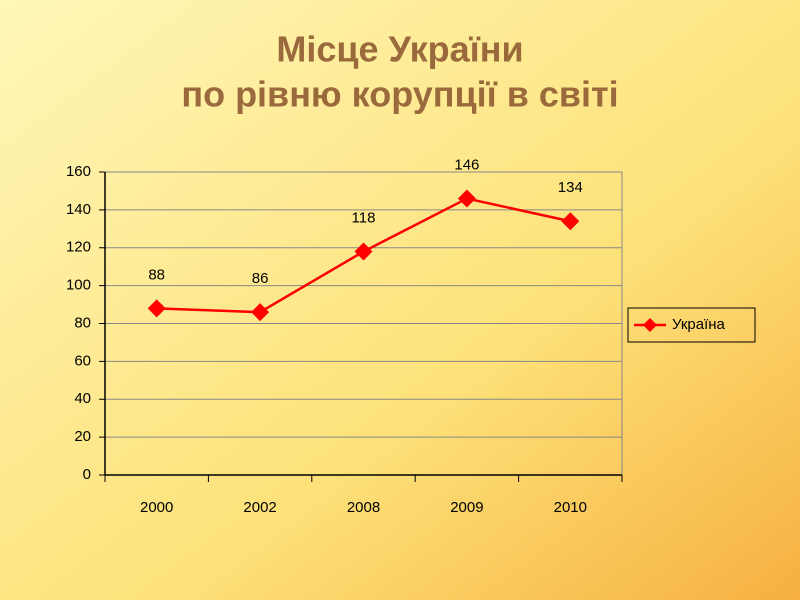 The width and height of the screenshot is (800, 600). Describe the element at coordinates (156, 274) in the screenshot. I see `data-label: 88` at that location.